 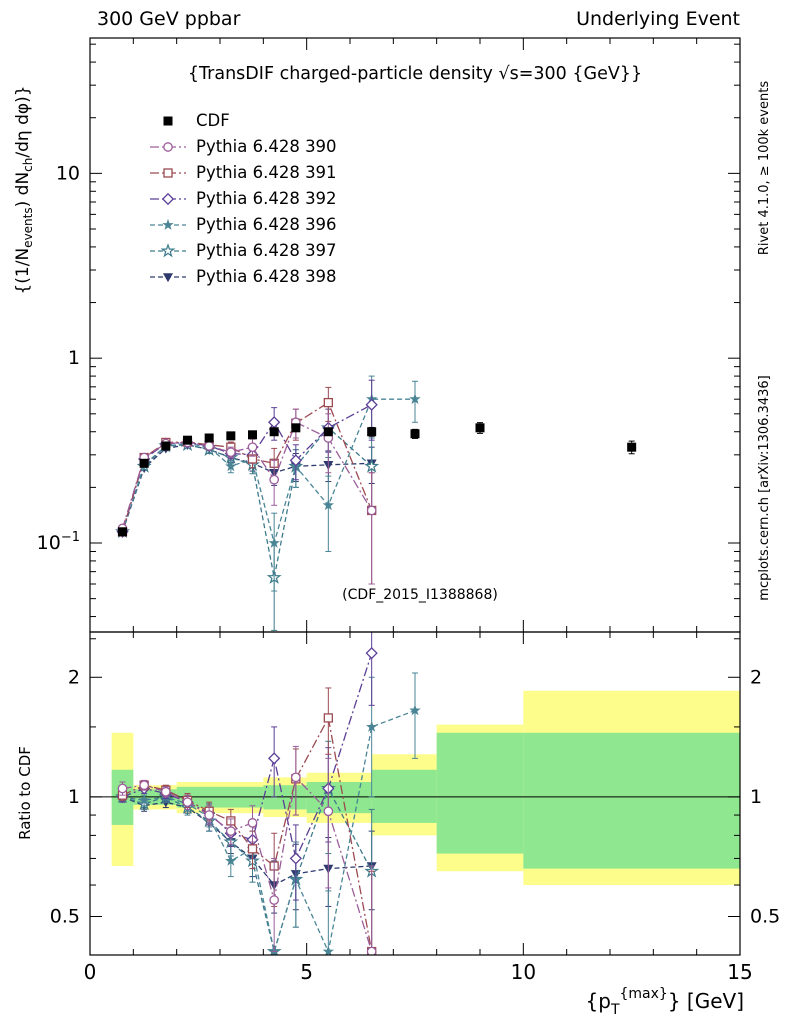 I want to click on legend-label: Pythia 6.428 392, so click(x=266, y=198).